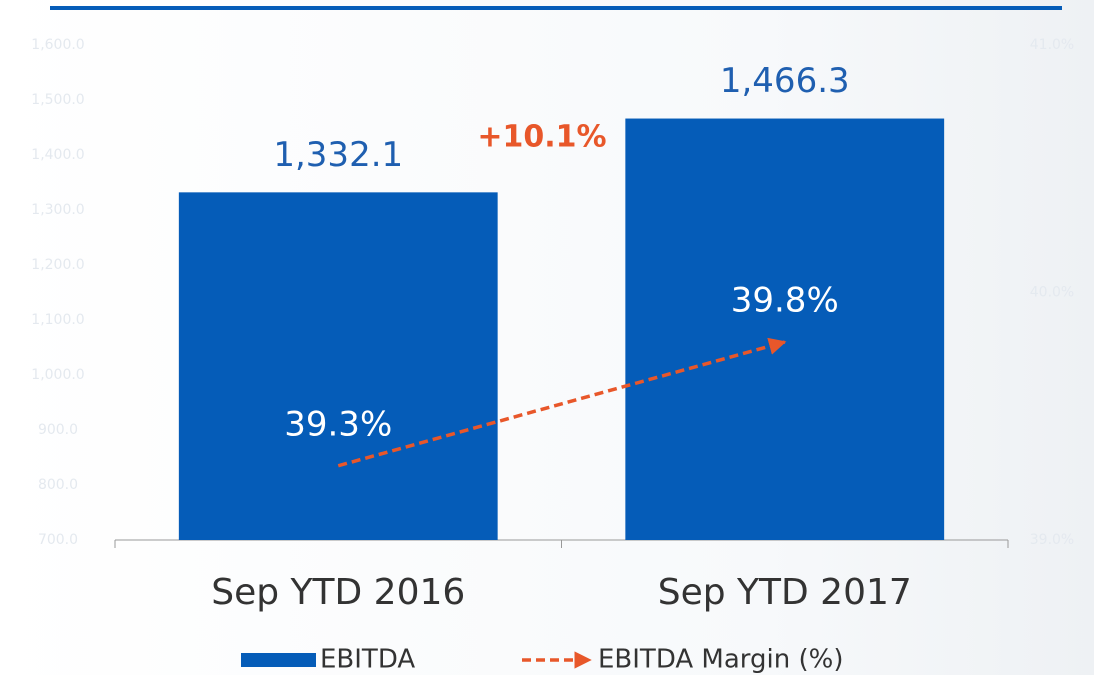  What do you see at coordinates (338, 424) in the screenshot?
I see `margin-value-label: 39.3%` at bounding box center [338, 424].